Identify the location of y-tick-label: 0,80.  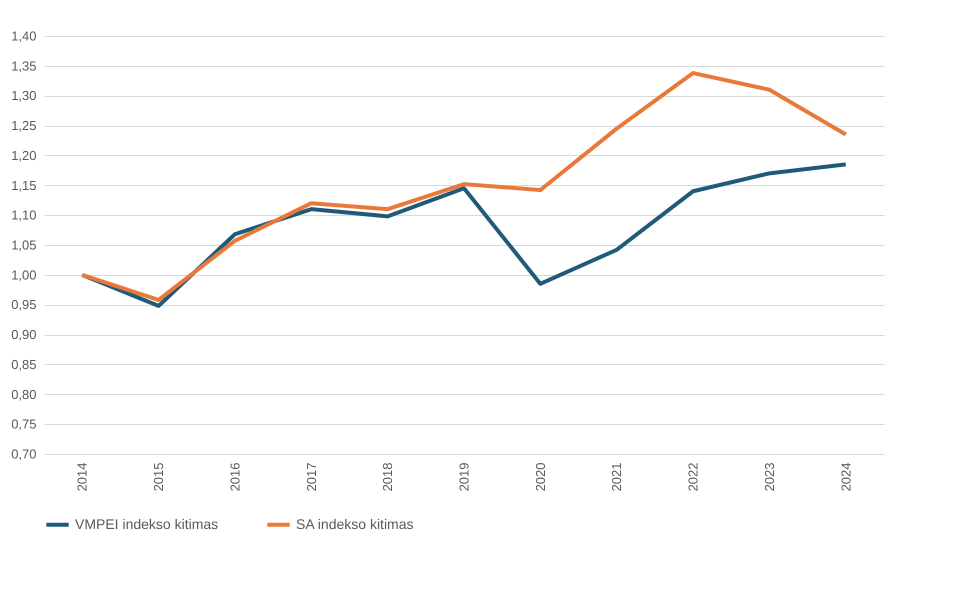
(23, 394).